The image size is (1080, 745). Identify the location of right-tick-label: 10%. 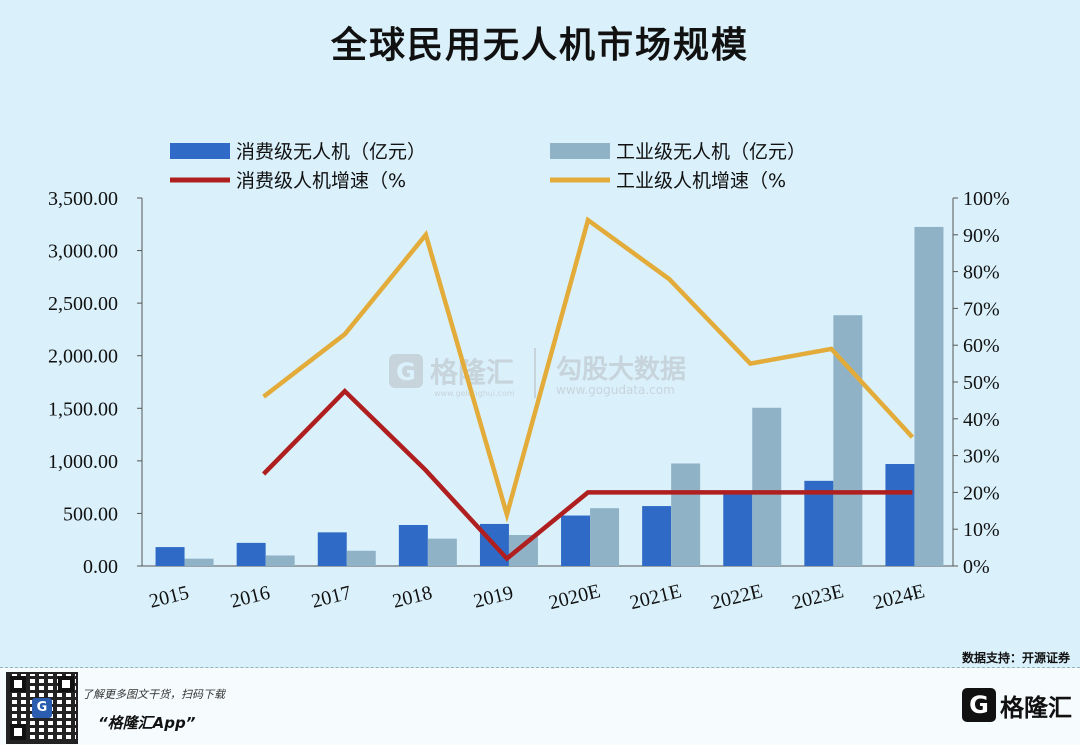
(981, 530).